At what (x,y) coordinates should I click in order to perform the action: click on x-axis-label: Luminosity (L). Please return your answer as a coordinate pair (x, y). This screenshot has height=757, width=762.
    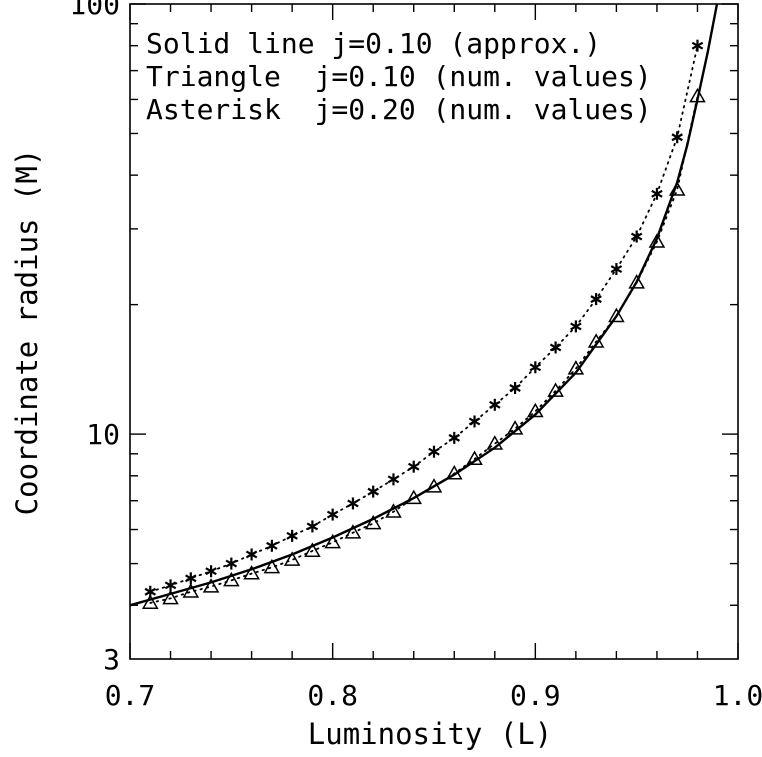
    Looking at the image, I should click on (430, 734).